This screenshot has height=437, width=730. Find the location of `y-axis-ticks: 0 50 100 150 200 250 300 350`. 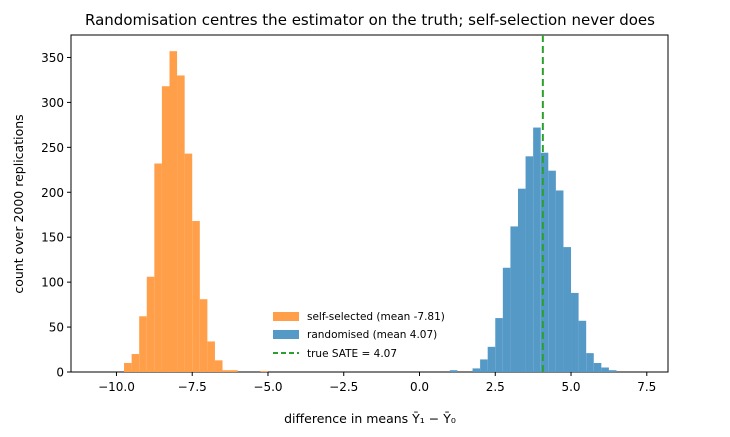

y-axis-ticks: 0 50 100 150 200 250 300 350 is located at coordinates (56, 215).